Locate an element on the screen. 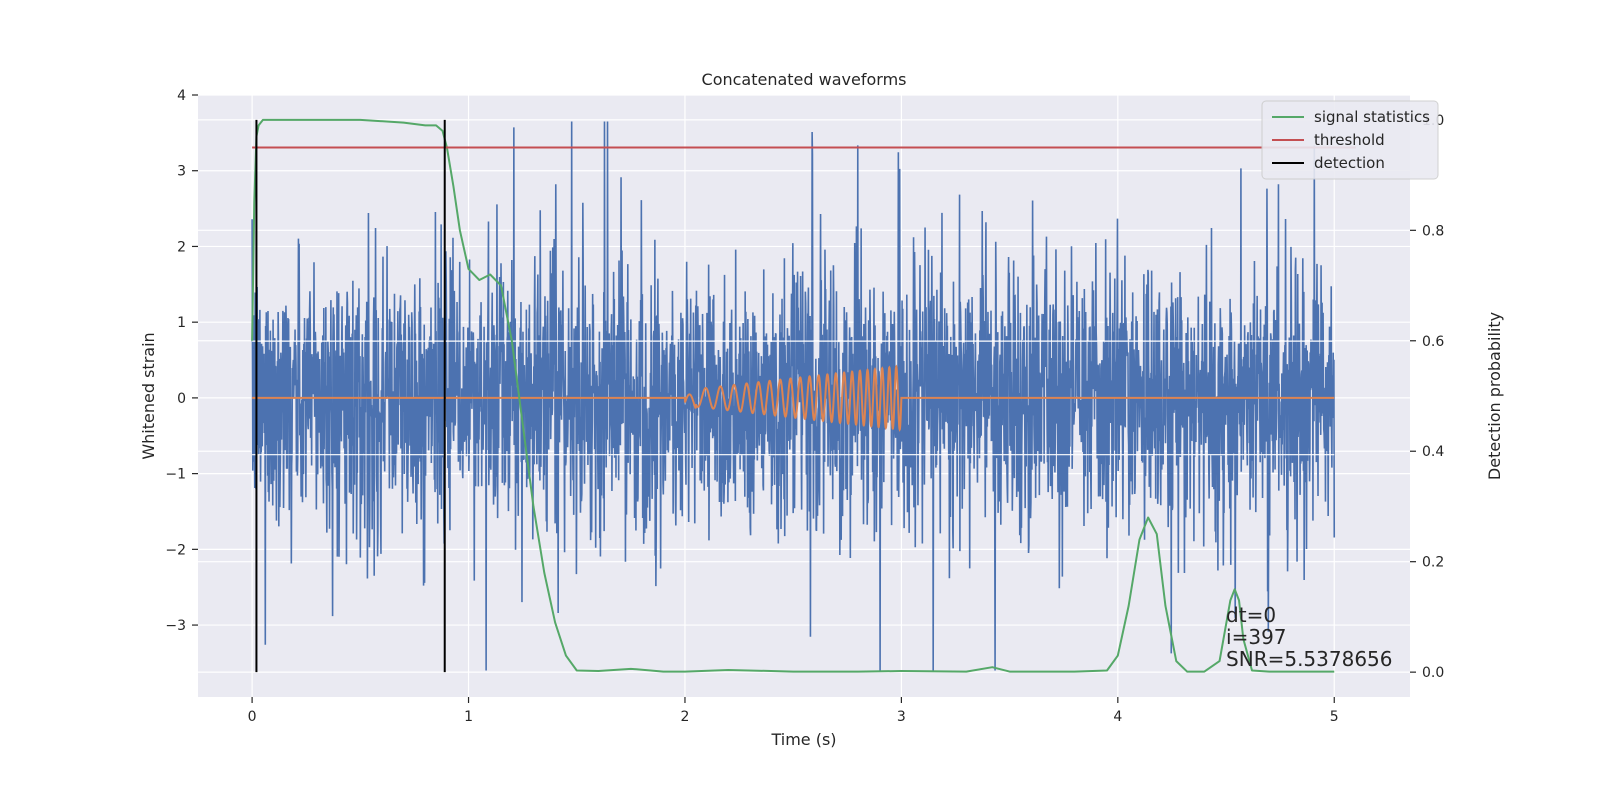 Image resolution: width=1600 pixels, height=800 pixels. y2-axis-title: Detection probability is located at coordinates (1494, 396).